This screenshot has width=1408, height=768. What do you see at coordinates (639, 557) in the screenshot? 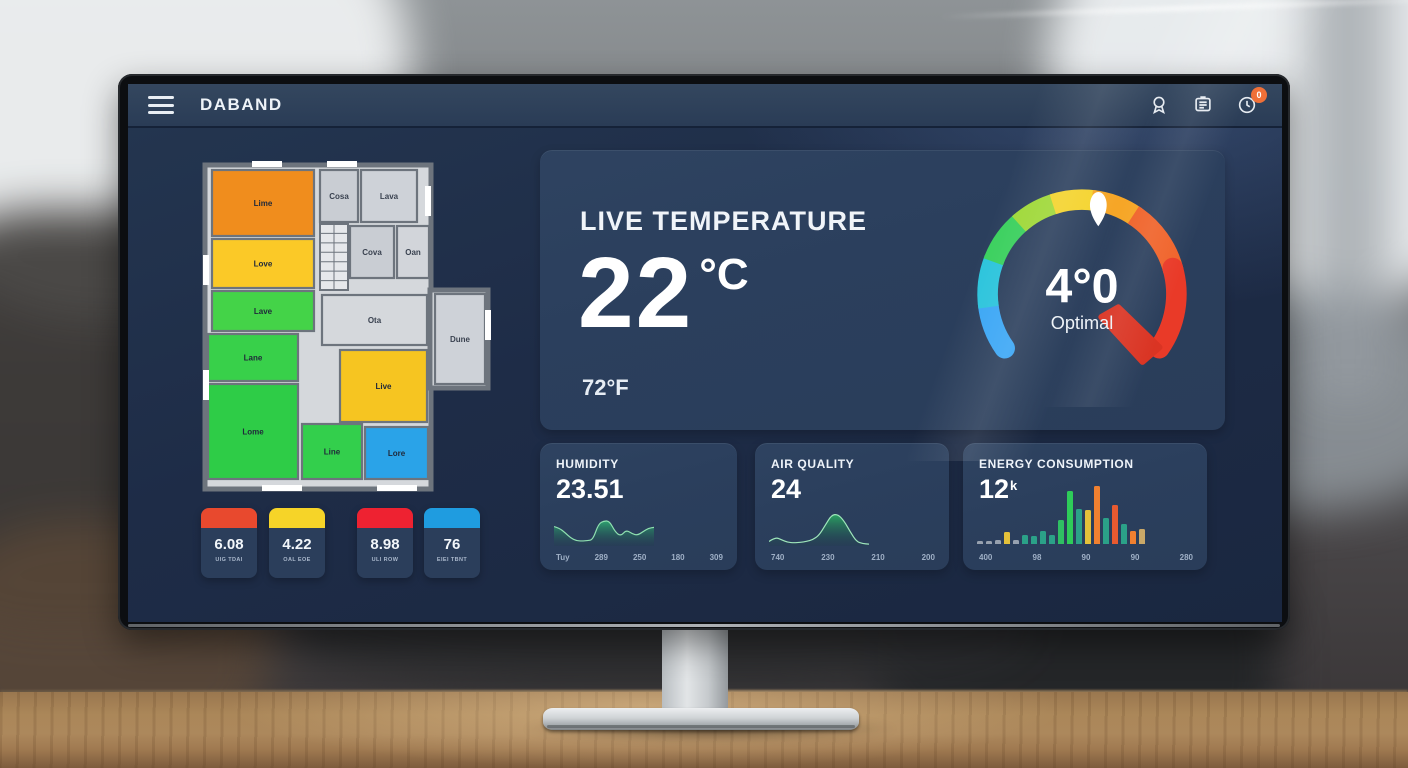
I see `axis-label: 250` at bounding box center [639, 557].